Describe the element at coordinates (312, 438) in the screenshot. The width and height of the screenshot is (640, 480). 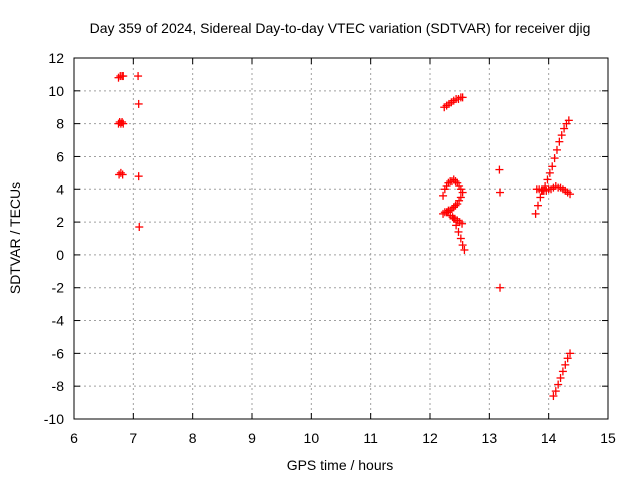
I see `x-tick-label: 10` at that location.